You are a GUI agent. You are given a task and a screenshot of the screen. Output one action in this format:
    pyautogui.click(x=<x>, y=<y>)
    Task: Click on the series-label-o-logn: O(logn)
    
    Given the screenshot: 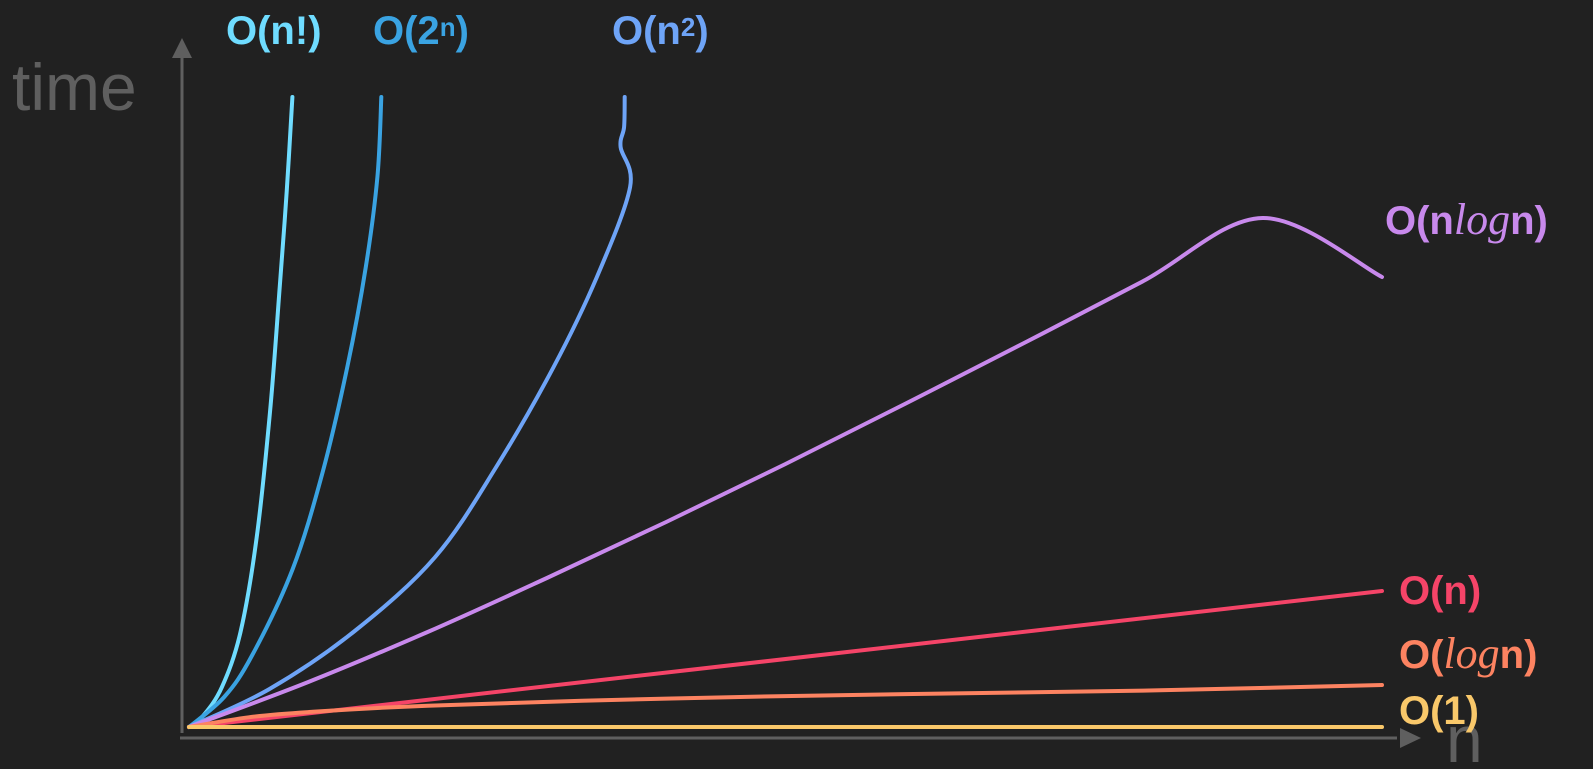 What is the action you would take?
    pyautogui.click(x=1468, y=653)
    